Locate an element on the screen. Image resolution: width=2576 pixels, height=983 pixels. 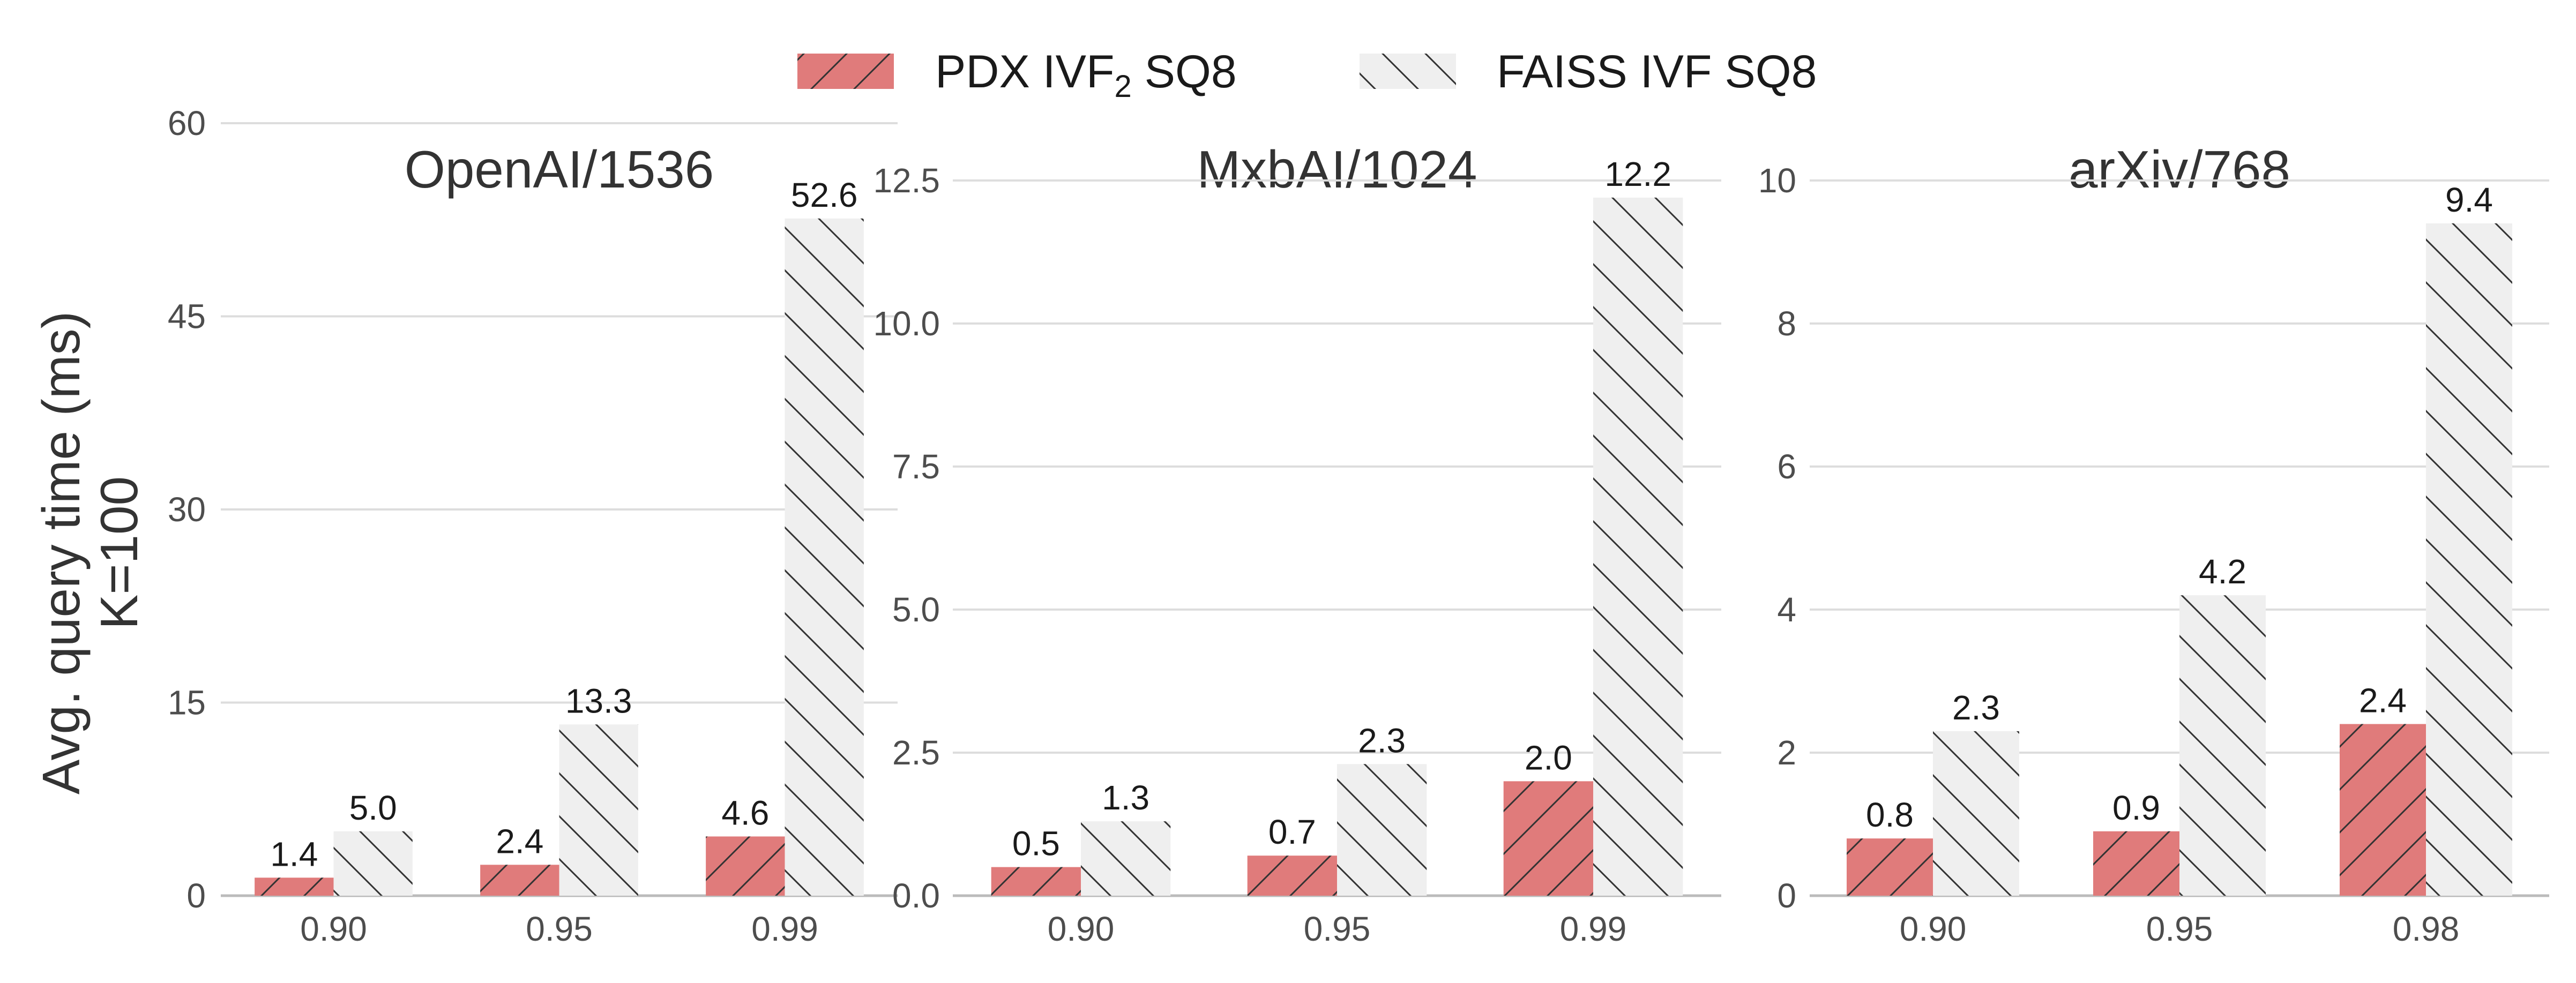
y-tick-label: 2.5 is located at coordinates (916, 752).